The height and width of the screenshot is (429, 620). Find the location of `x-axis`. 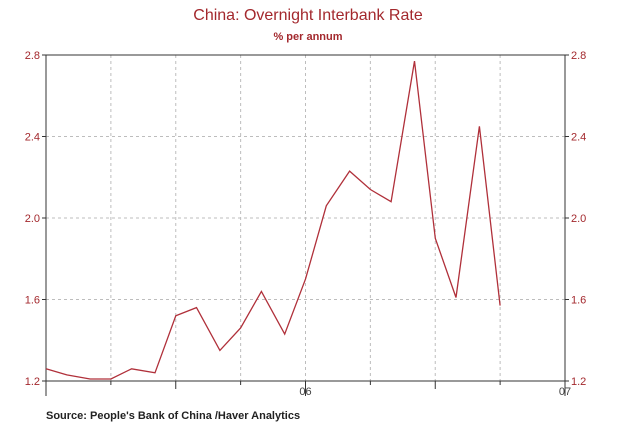

x-axis is located at coordinates (305, 388).